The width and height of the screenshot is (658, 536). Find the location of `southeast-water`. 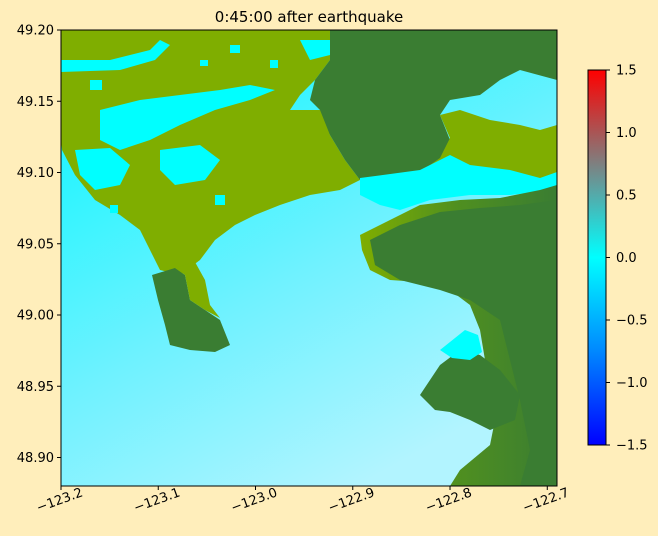

southeast-water is located at coordinates (461, 345).